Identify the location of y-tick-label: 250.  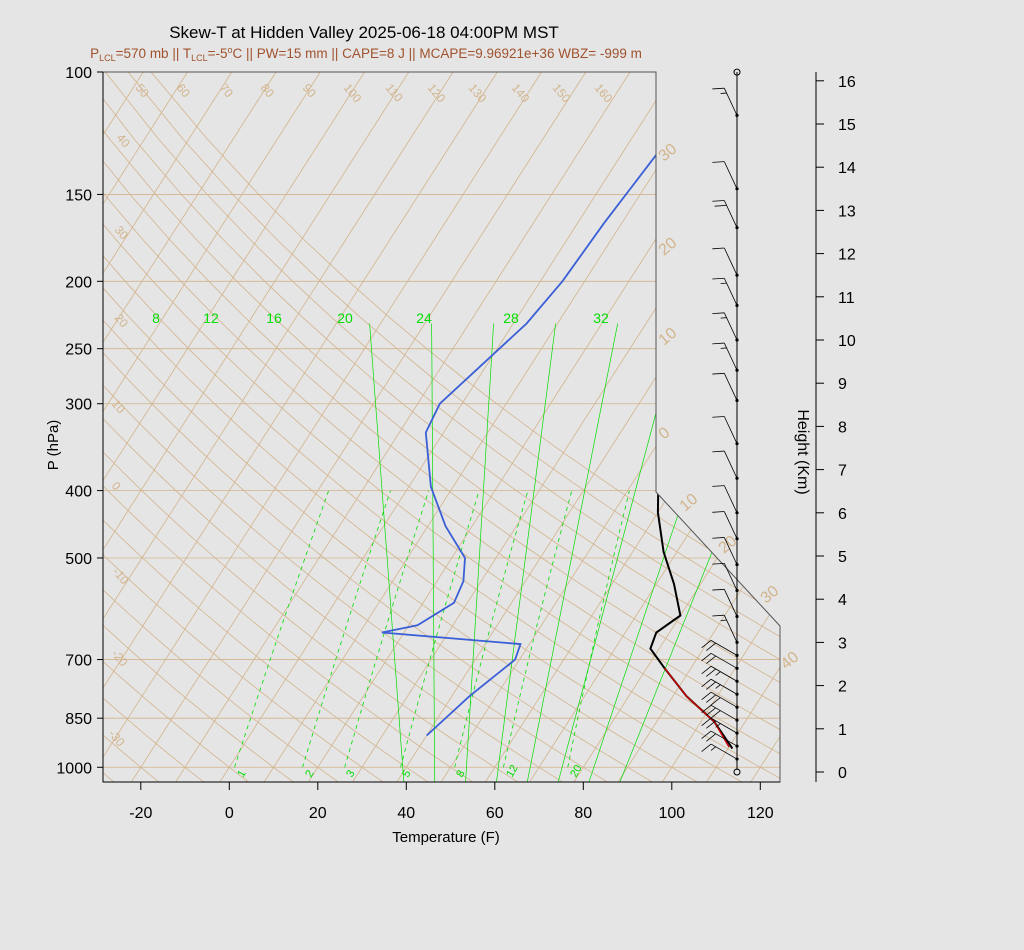
(78, 350).